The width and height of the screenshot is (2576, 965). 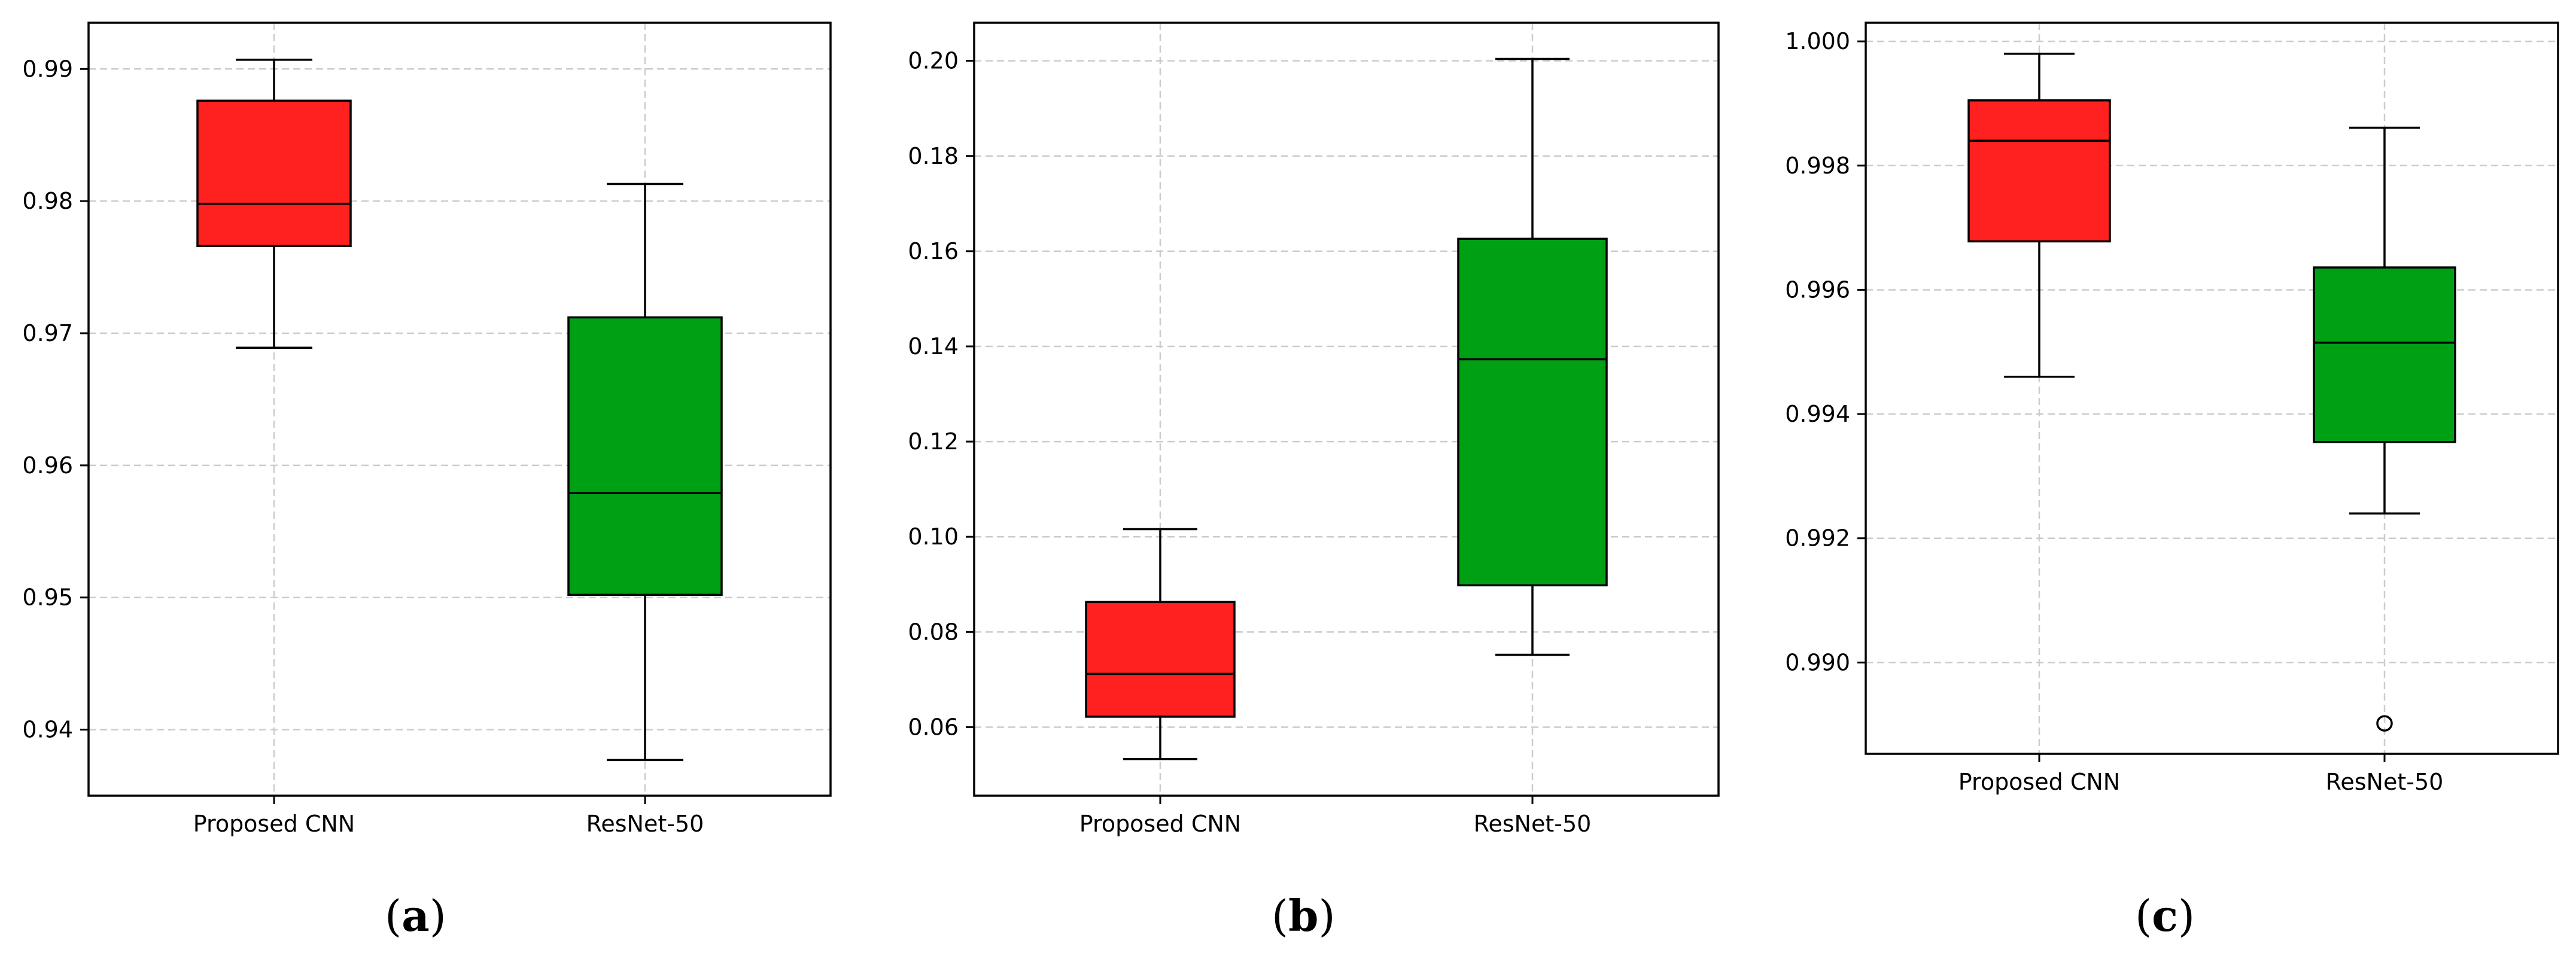 What do you see at coordinates (48, 465) in the screenshot?
I see `y-tick-label: 0.96` at bounding box center [48, 465].